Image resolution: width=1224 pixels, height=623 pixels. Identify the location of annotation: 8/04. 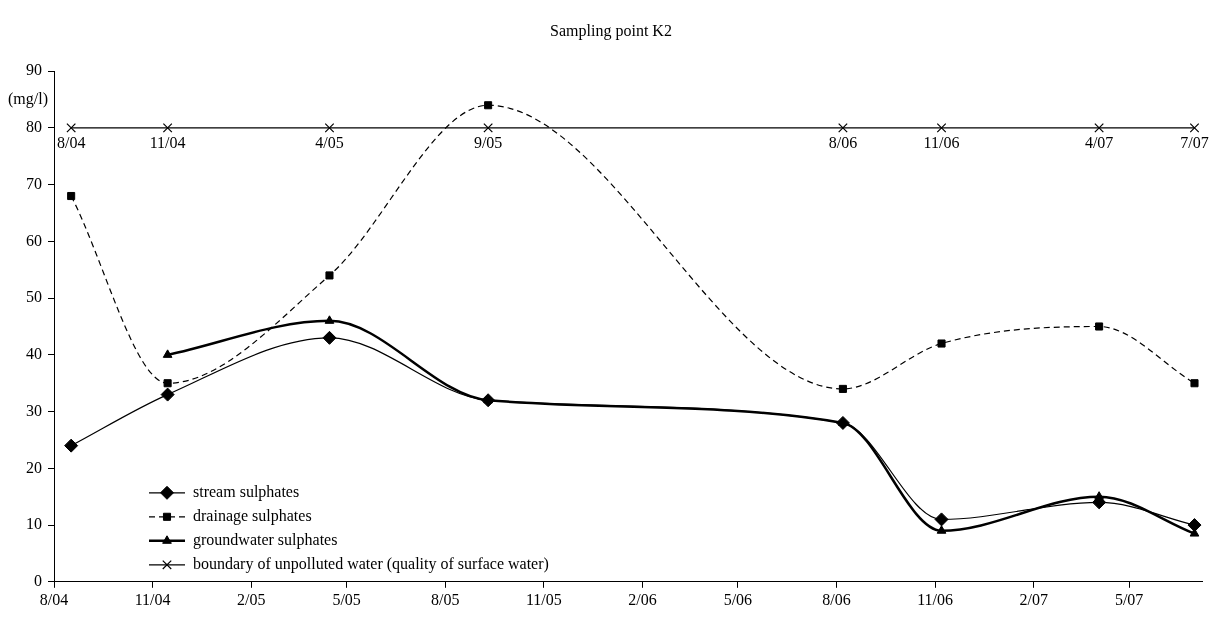
(71, 143).